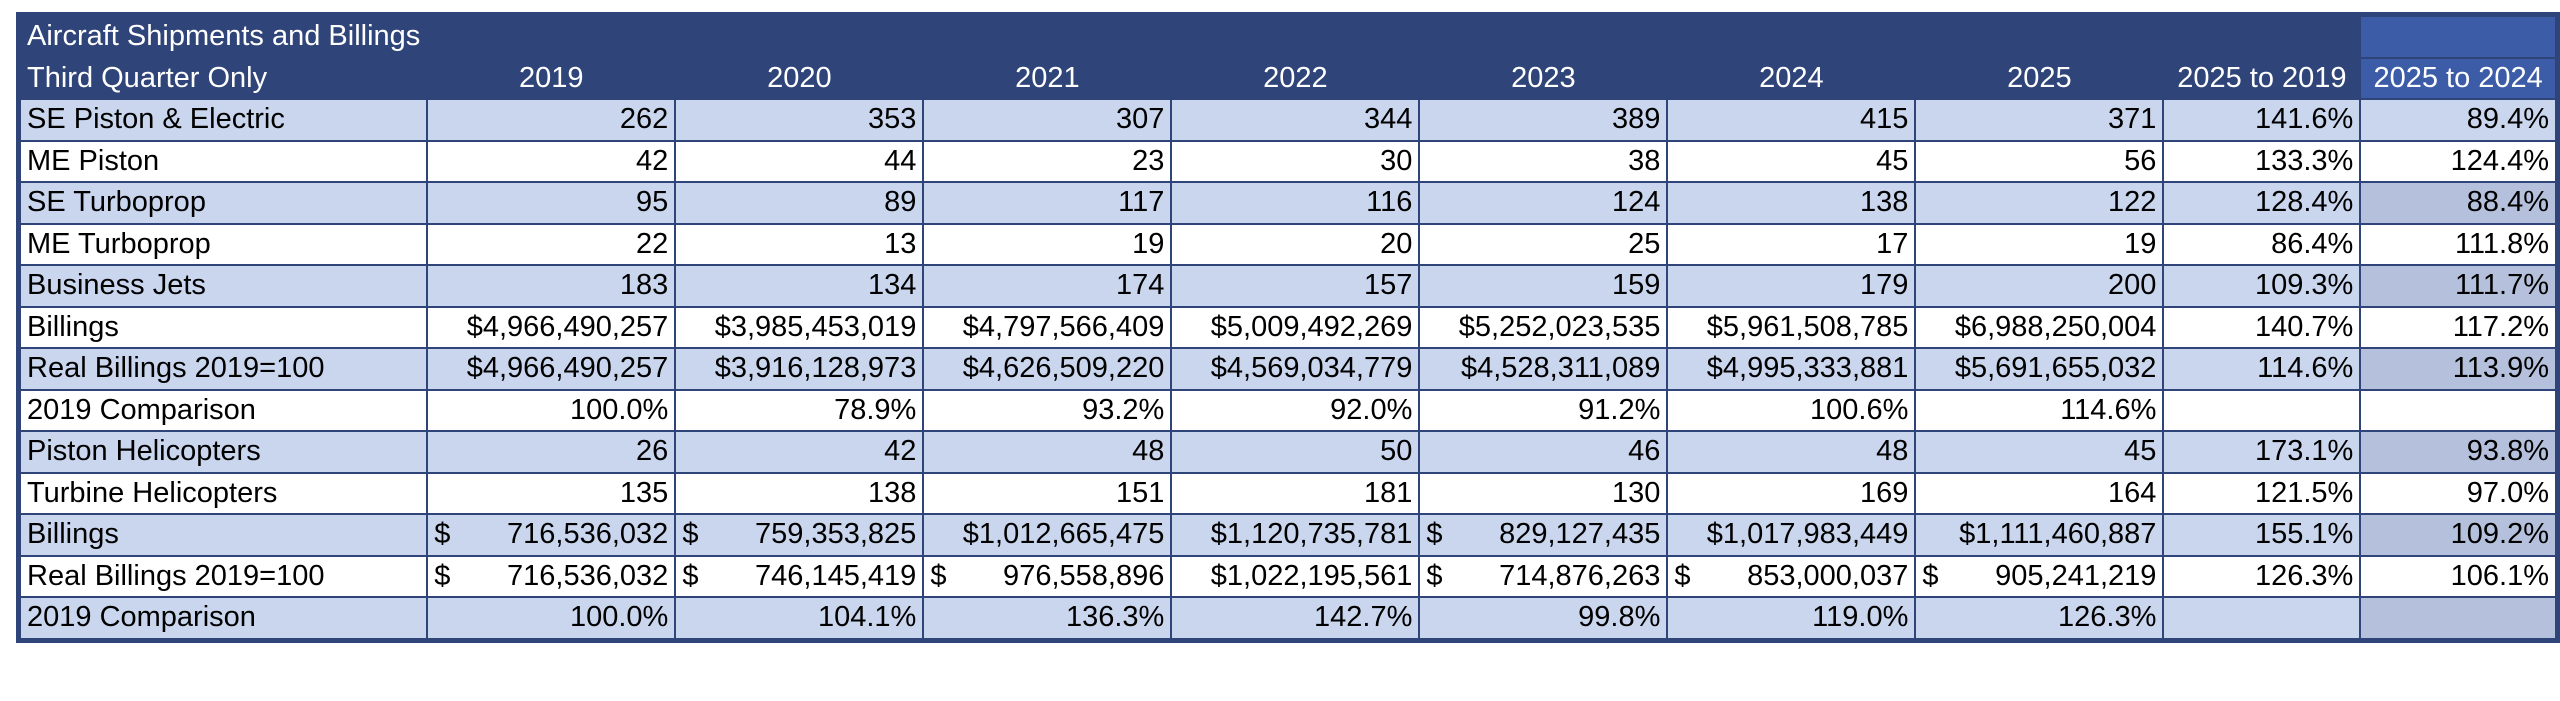 This screenshot has width=2560, height=701. Describe the element at coordinates (1047, 78) in the screenshot. I see `column-header: 2021` at that location.